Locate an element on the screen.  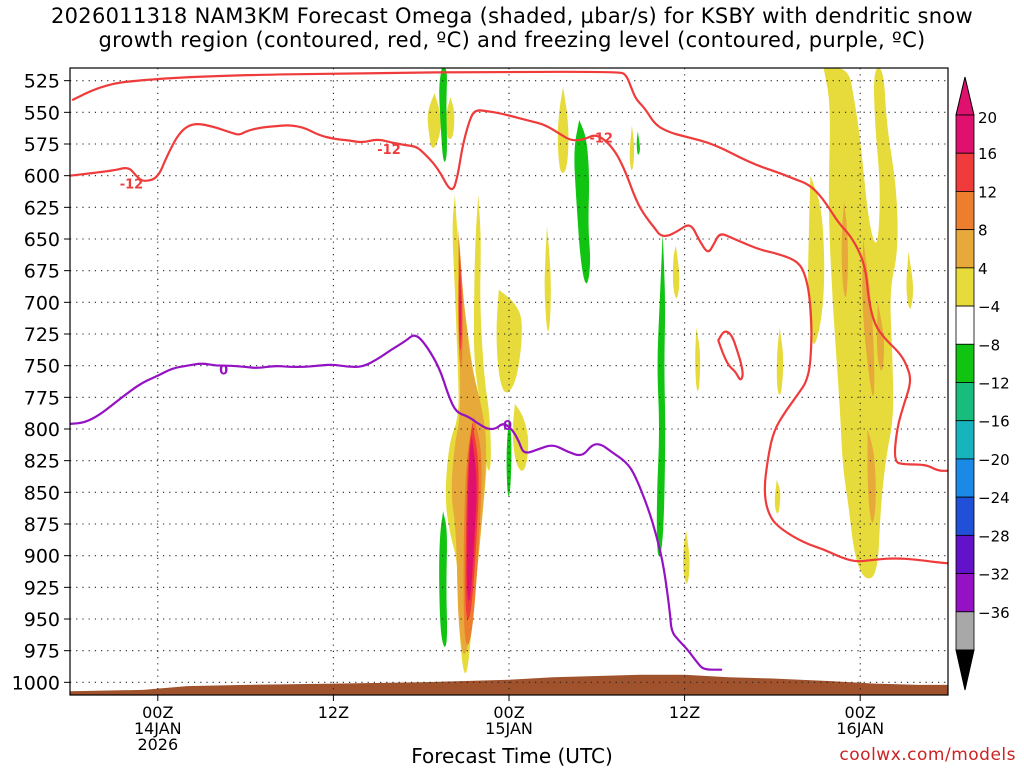
contour-label-3: 0 is located at coordinates (223, 370).